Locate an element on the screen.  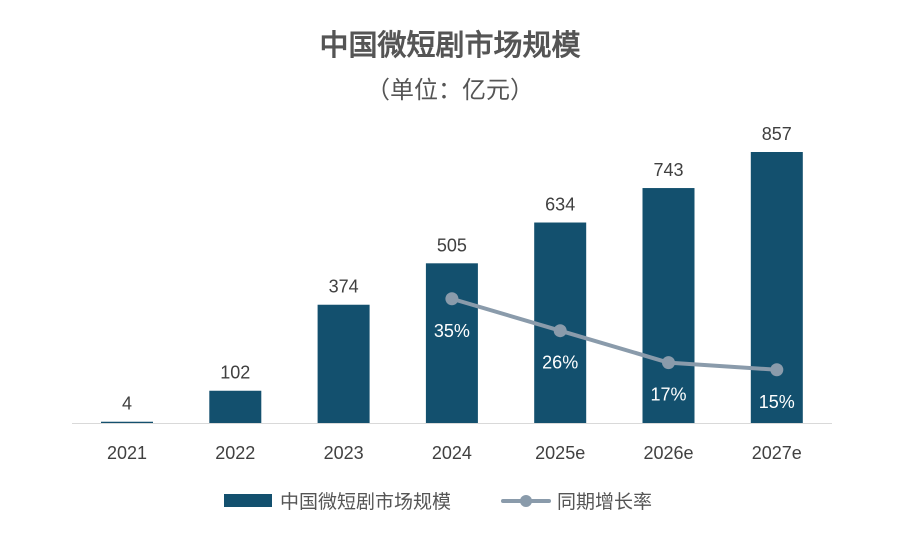
bar-label-2026e: 743 is located at coordinates (668, 170).